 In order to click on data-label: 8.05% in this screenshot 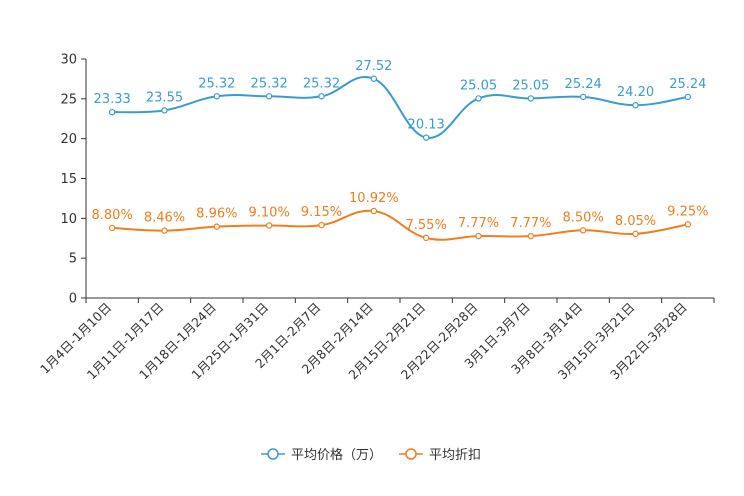, I will do `click(635, 221)`.